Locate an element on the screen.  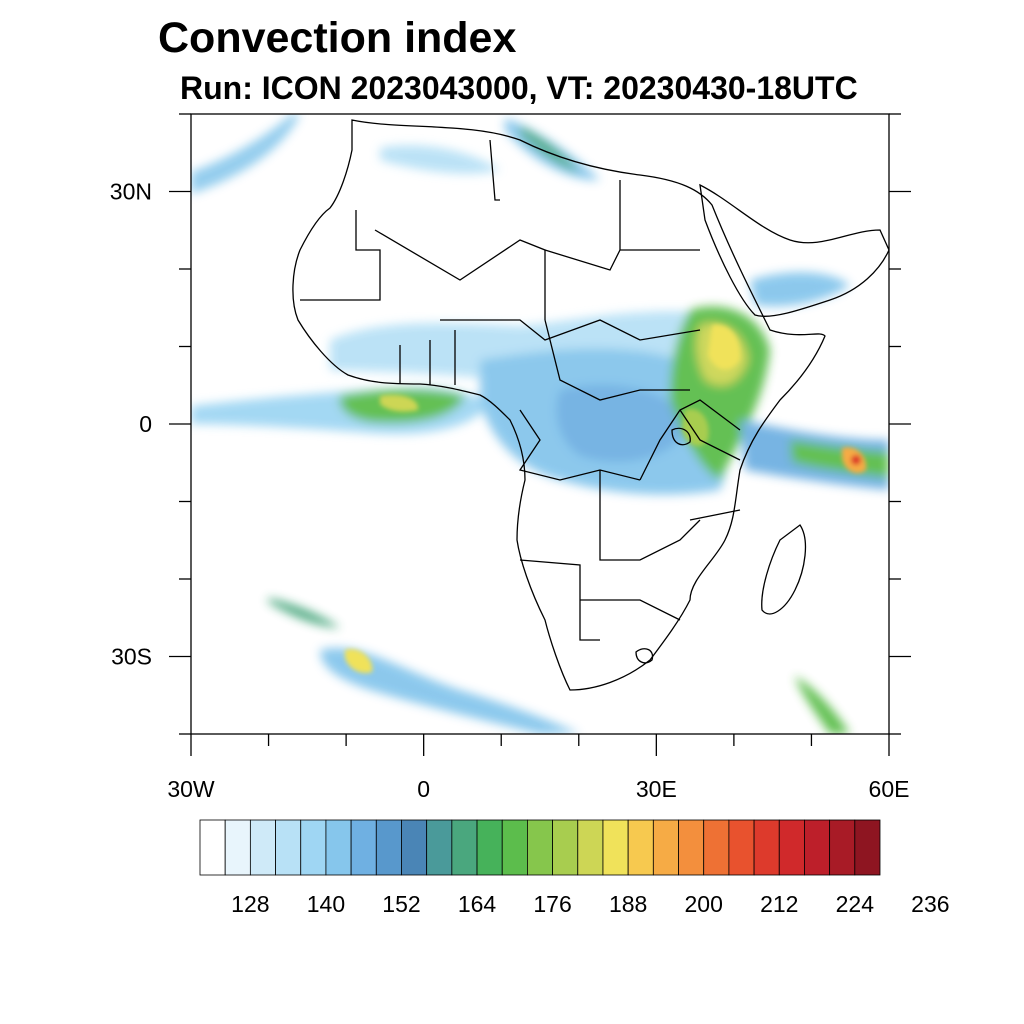
colorbar-label: 128 is located at coordinates (250, 904).